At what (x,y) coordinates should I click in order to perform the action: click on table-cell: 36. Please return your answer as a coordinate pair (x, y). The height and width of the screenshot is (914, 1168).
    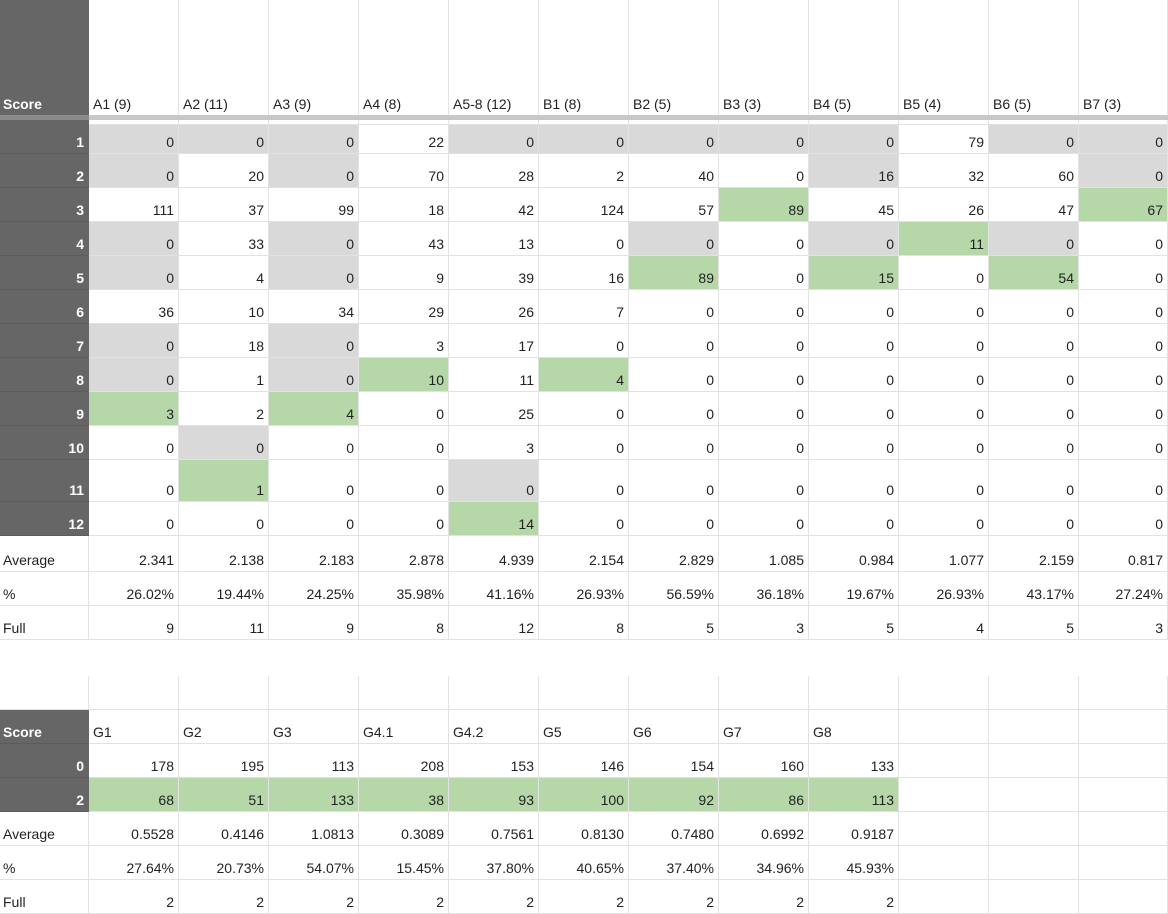
    Looking at the image, I should click on (134, 307).